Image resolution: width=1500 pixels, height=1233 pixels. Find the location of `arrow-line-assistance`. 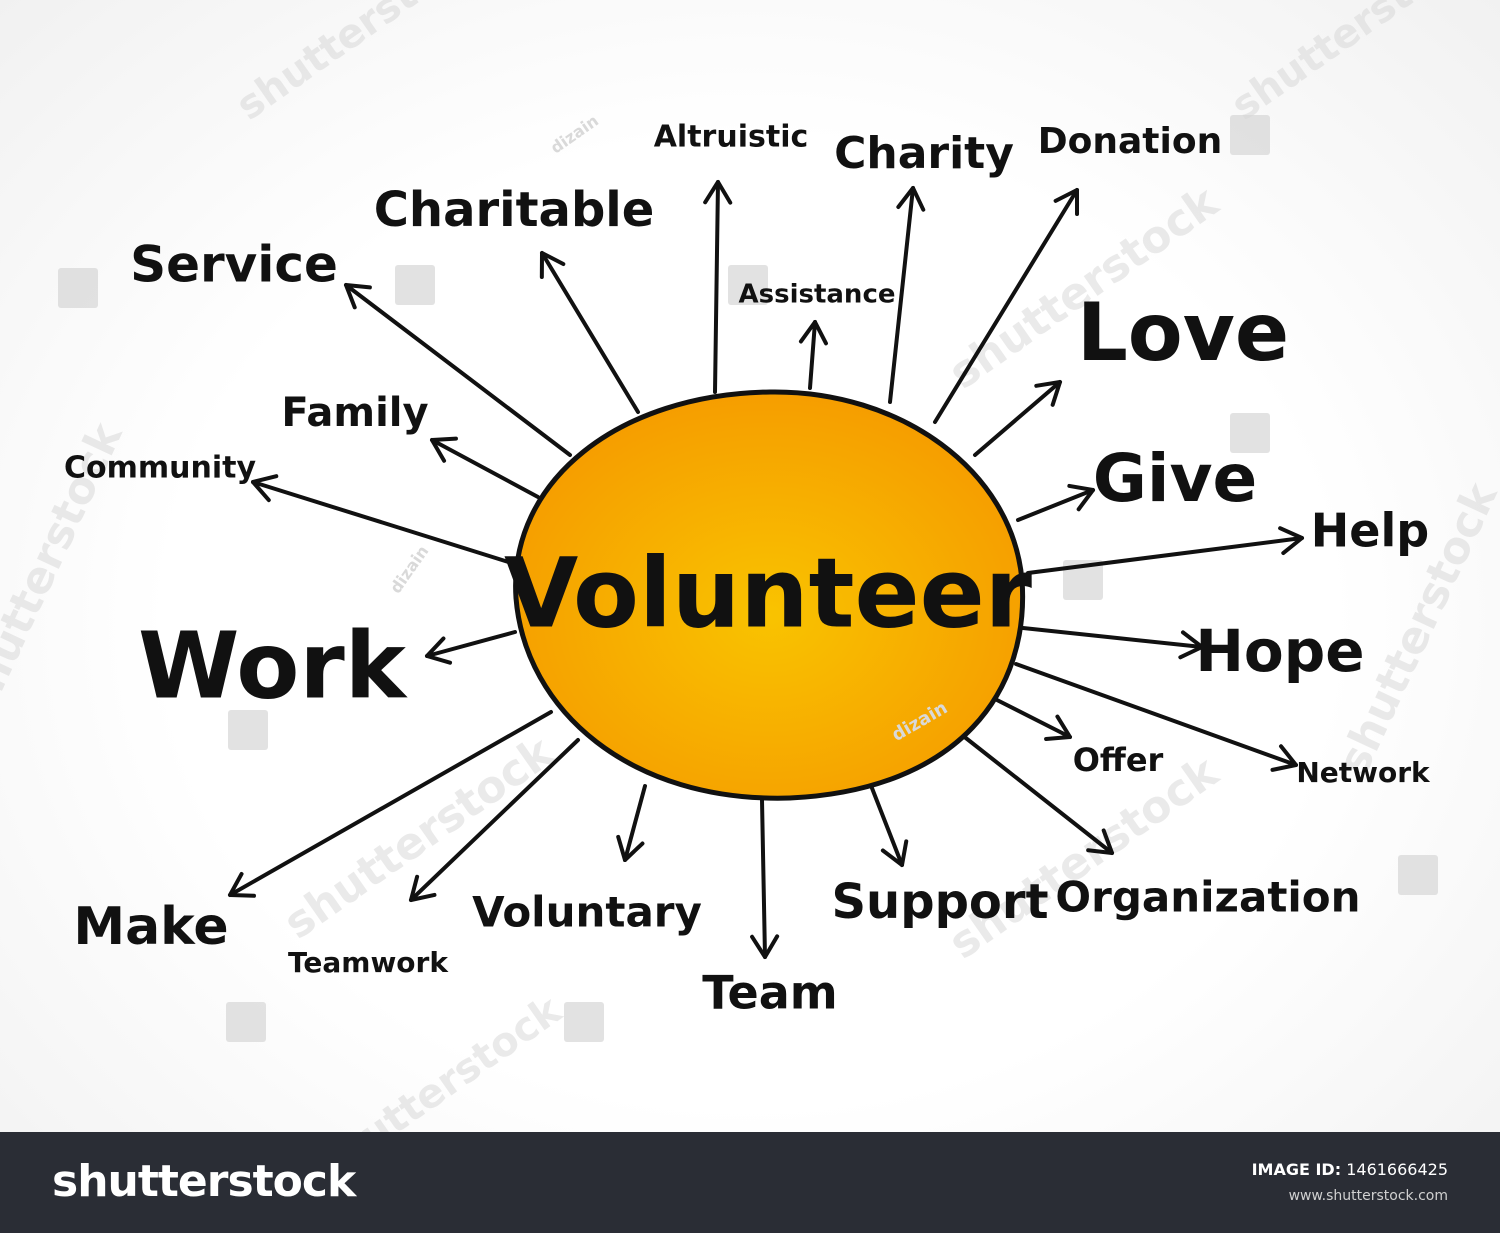

arrow-line-assistance is located at coordinates (812, 355).